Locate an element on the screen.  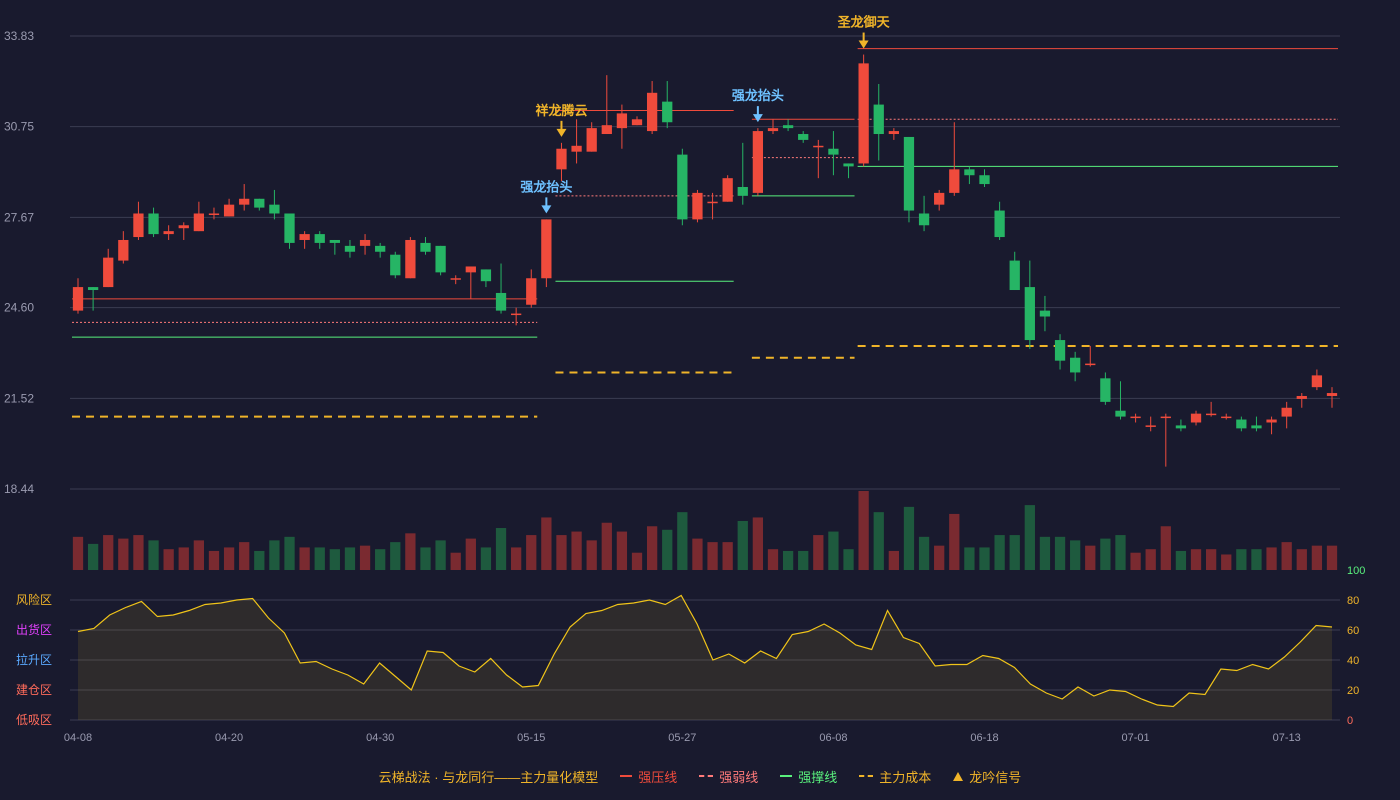
legend-signal: 龙吟信号 is located at coordinates (987, 776).